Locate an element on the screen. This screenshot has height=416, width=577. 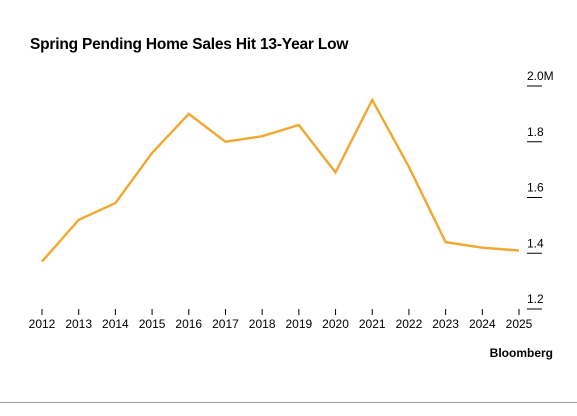
y-tick-label: 2.0M is located at coordinates (540, 76).